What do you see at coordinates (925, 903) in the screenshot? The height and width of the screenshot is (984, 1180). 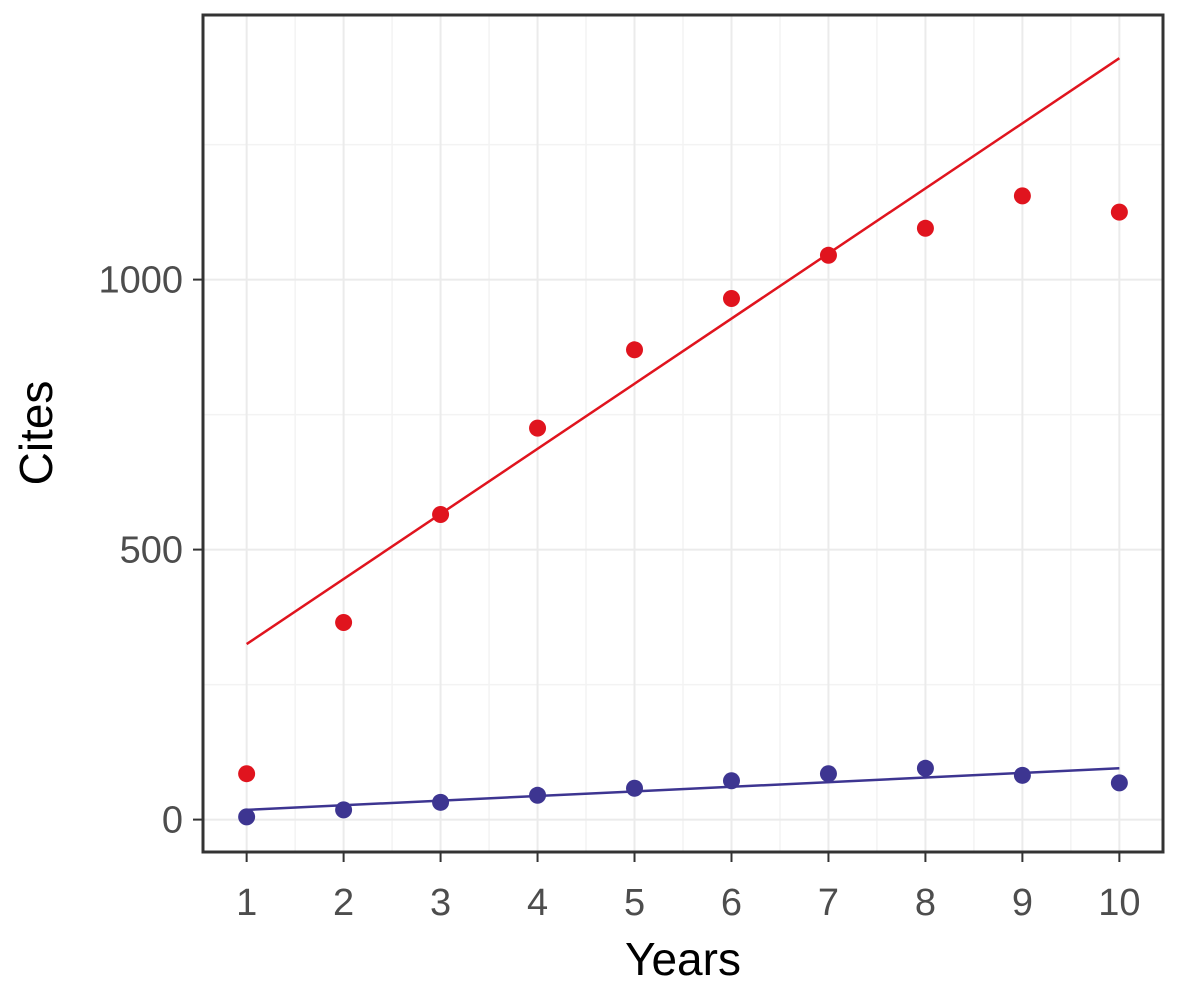 I see `x-tick-label: 8` at bounding box center [925, 903].